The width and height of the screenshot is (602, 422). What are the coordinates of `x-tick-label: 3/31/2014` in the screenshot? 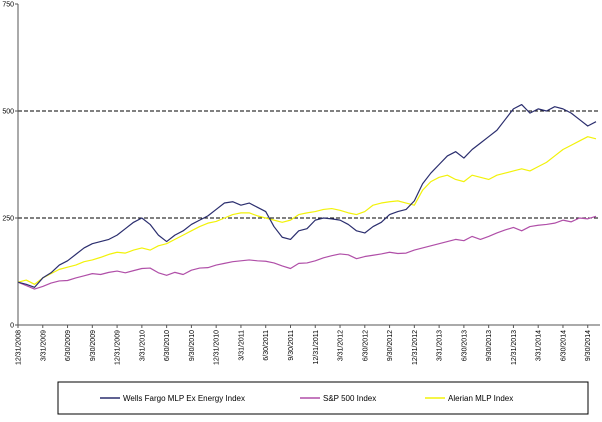 It's located at (539, 345).